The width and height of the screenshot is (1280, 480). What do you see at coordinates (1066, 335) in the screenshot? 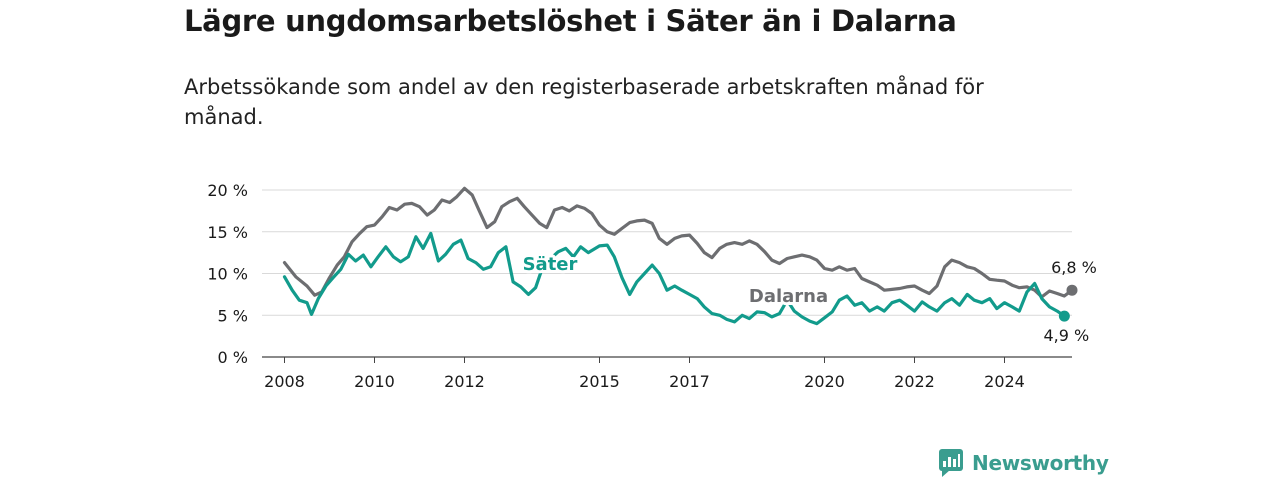
I see `end-label-sater: 4,9 %` at bounding box center [1066, 335].